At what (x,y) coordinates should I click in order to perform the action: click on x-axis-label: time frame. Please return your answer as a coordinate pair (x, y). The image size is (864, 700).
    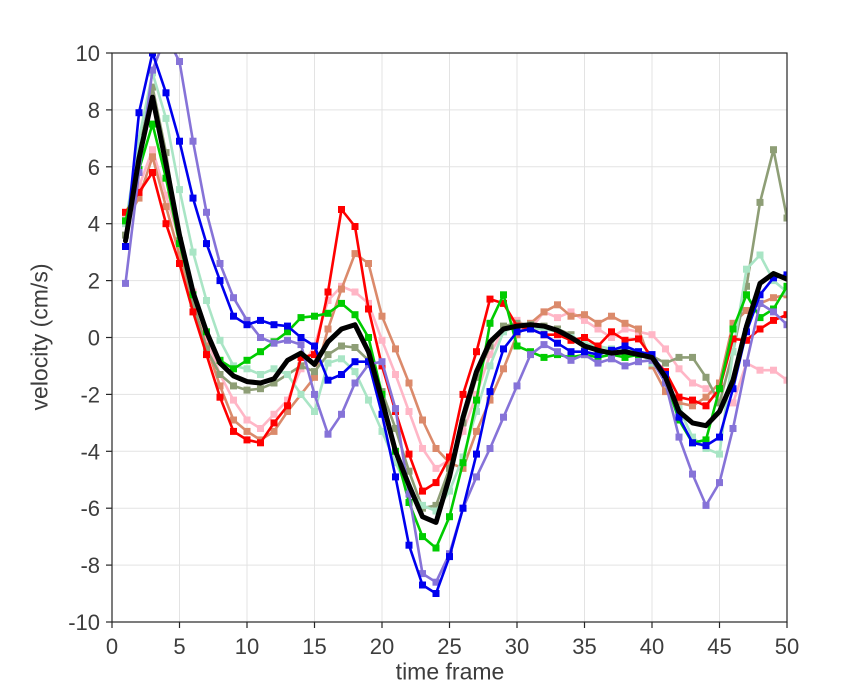
    Looking at the image, I should click on (450, 671).